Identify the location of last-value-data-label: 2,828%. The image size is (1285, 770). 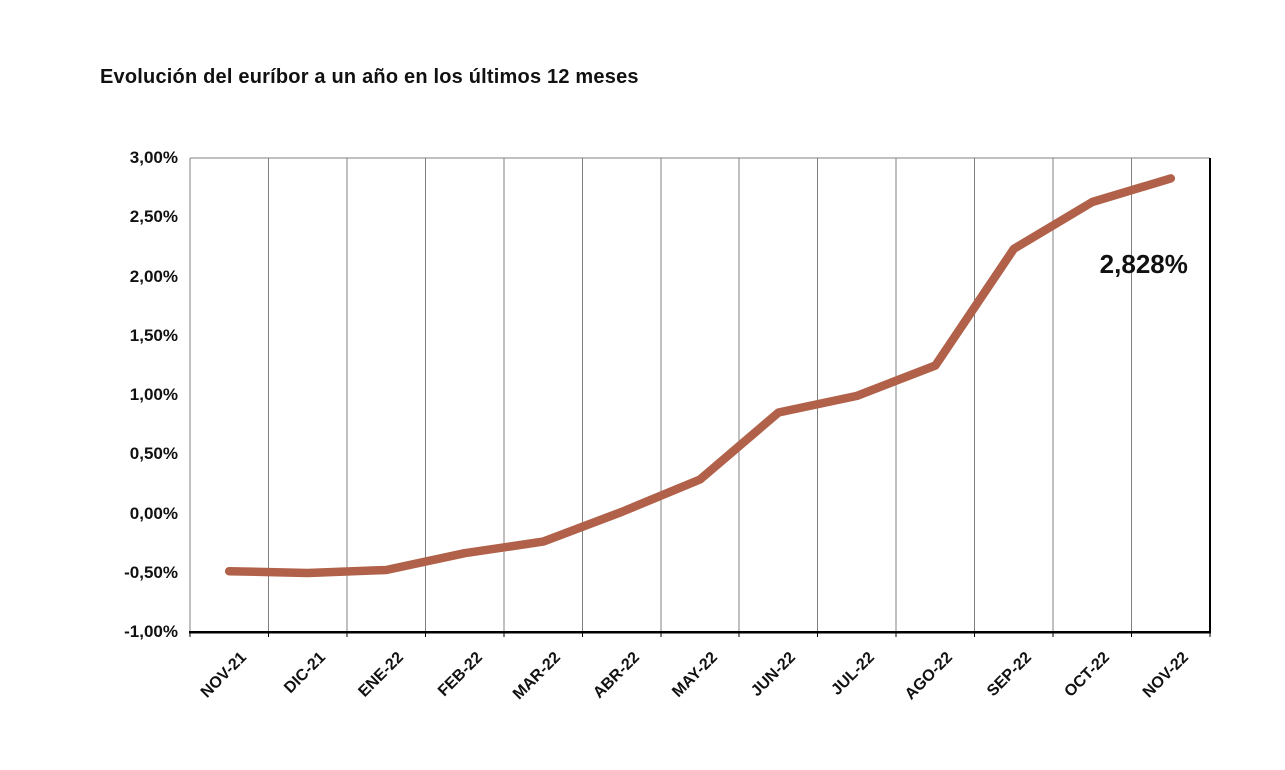
(1143, 264).